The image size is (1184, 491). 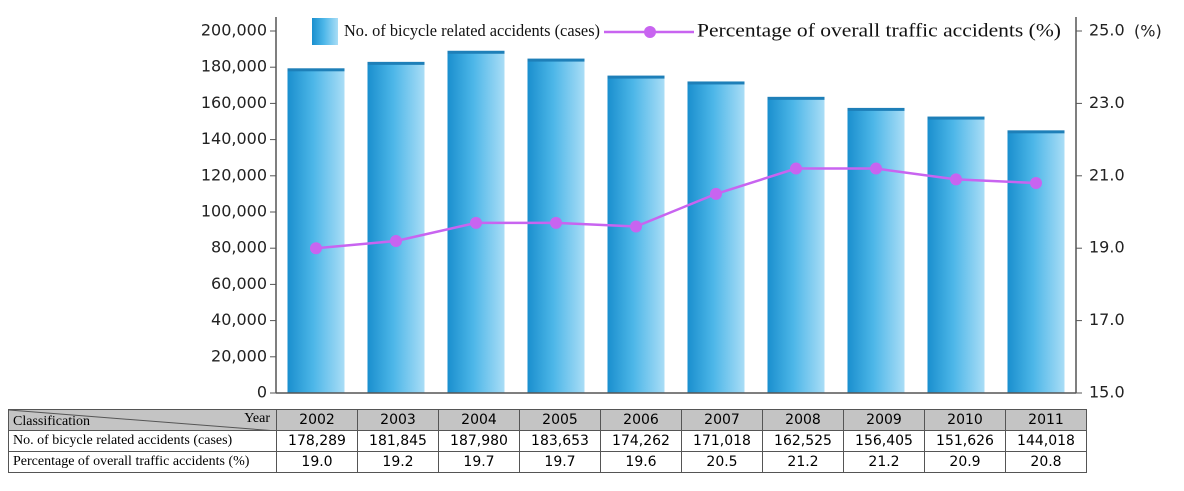 What do you see at coordinates (1036, 183) in the screenshot?
I see `line-point-2011` at bounding box center [1036, 183].